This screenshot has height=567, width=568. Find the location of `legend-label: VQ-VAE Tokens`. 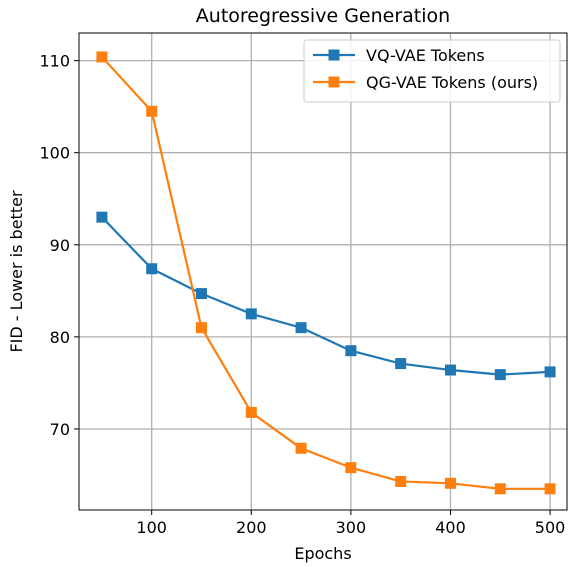

legend-label: VQ-VAE Tokens is located at coordinates (425, 55).